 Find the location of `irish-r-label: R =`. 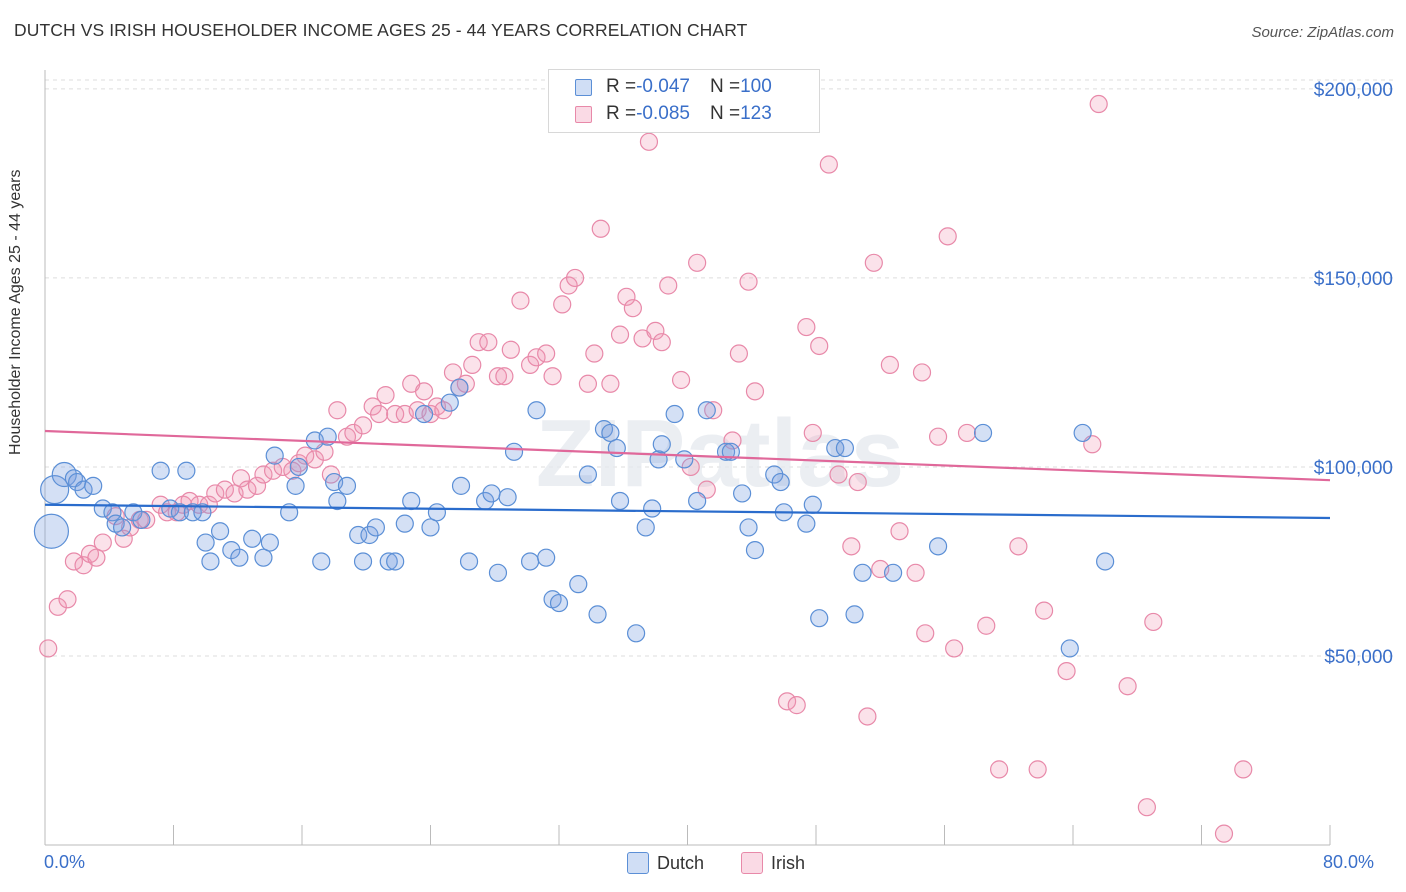

irish-r-label: R = is located at coordinates (621, 113).